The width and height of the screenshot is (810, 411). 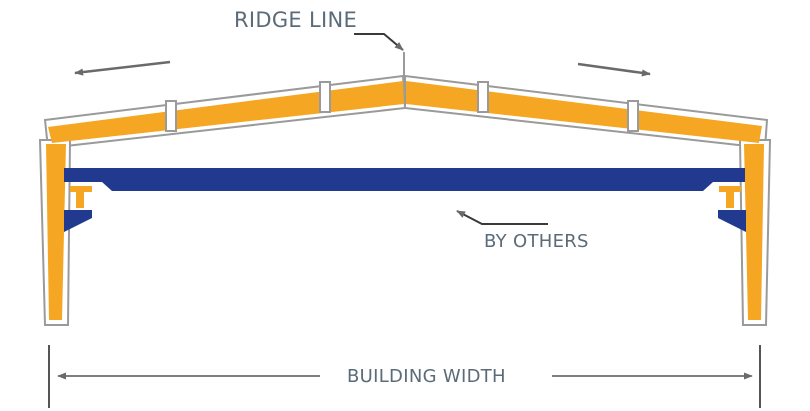 I want to click on left-crane-bracket, so click(x=78, y=209).